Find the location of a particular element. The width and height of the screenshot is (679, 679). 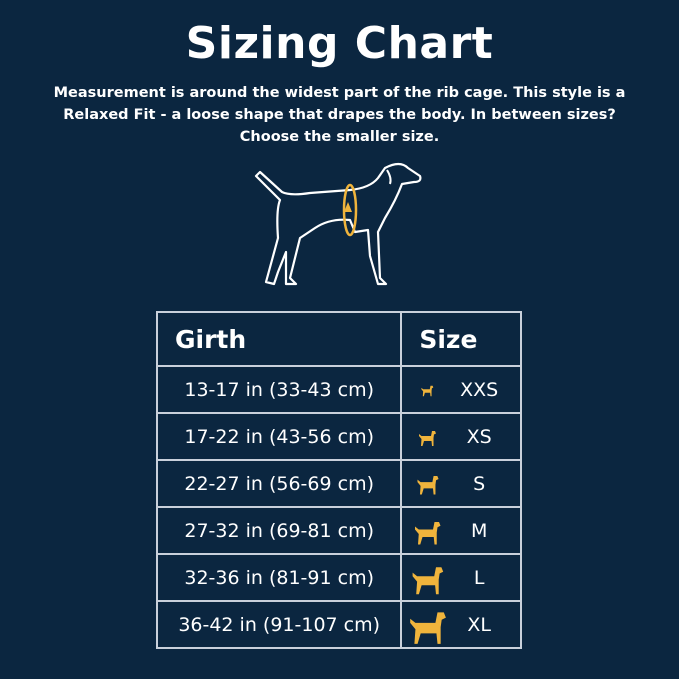

table-header-row: Girth Size is located at coordinates (338, 339).